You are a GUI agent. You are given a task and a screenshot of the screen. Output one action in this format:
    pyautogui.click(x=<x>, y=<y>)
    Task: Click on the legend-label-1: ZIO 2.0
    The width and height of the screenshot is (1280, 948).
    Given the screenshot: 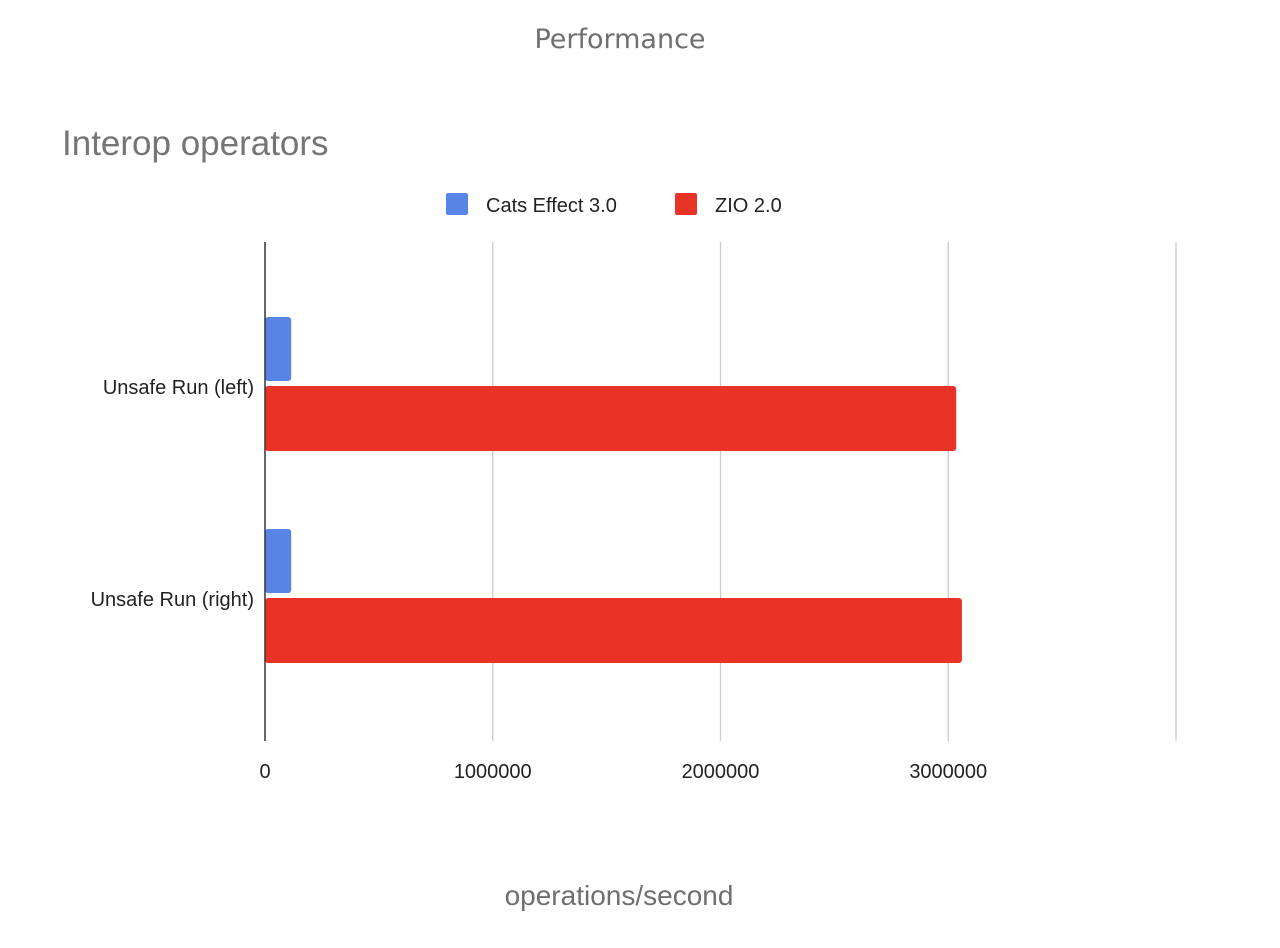 What is the action you would take?
    pyautogui.click(x=748, y=206)
    